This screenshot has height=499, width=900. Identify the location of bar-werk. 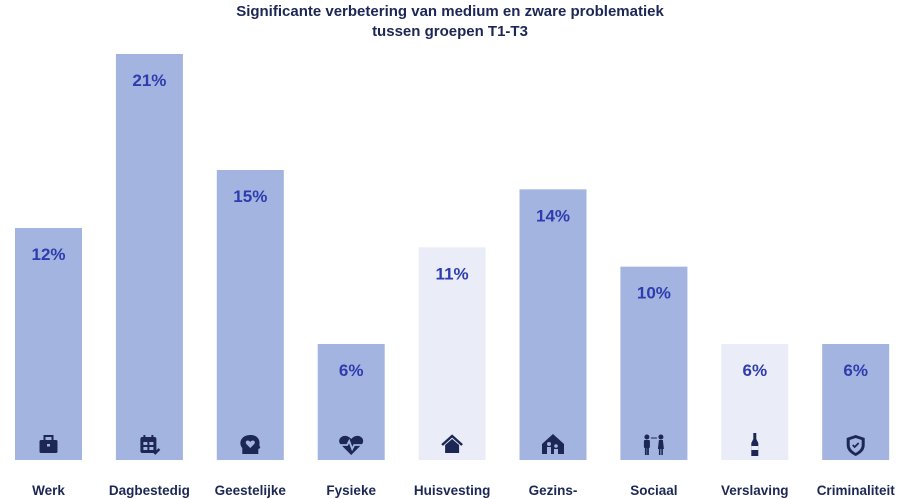
(48, 344).